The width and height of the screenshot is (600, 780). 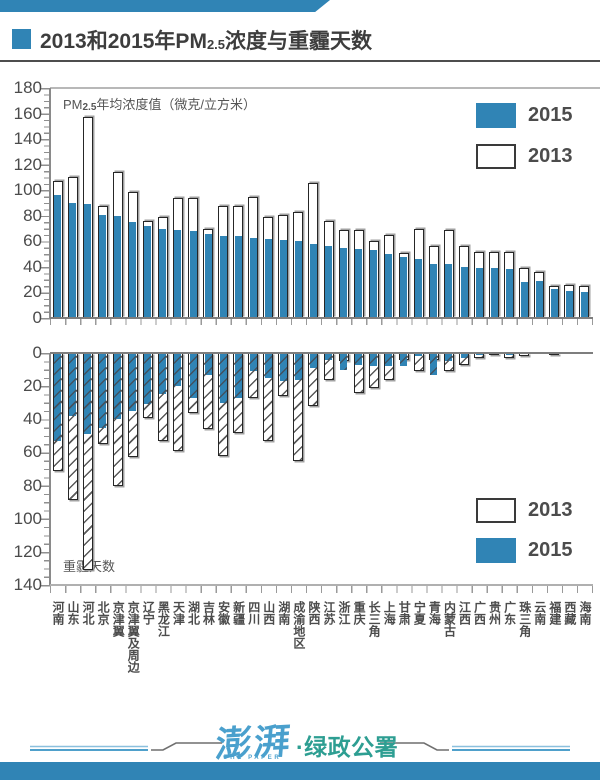 What do you see at coordinates (524, 619) in the screenshot?
I see `region-label-珠三角: 珠三角` at bounding box center [524, 619].